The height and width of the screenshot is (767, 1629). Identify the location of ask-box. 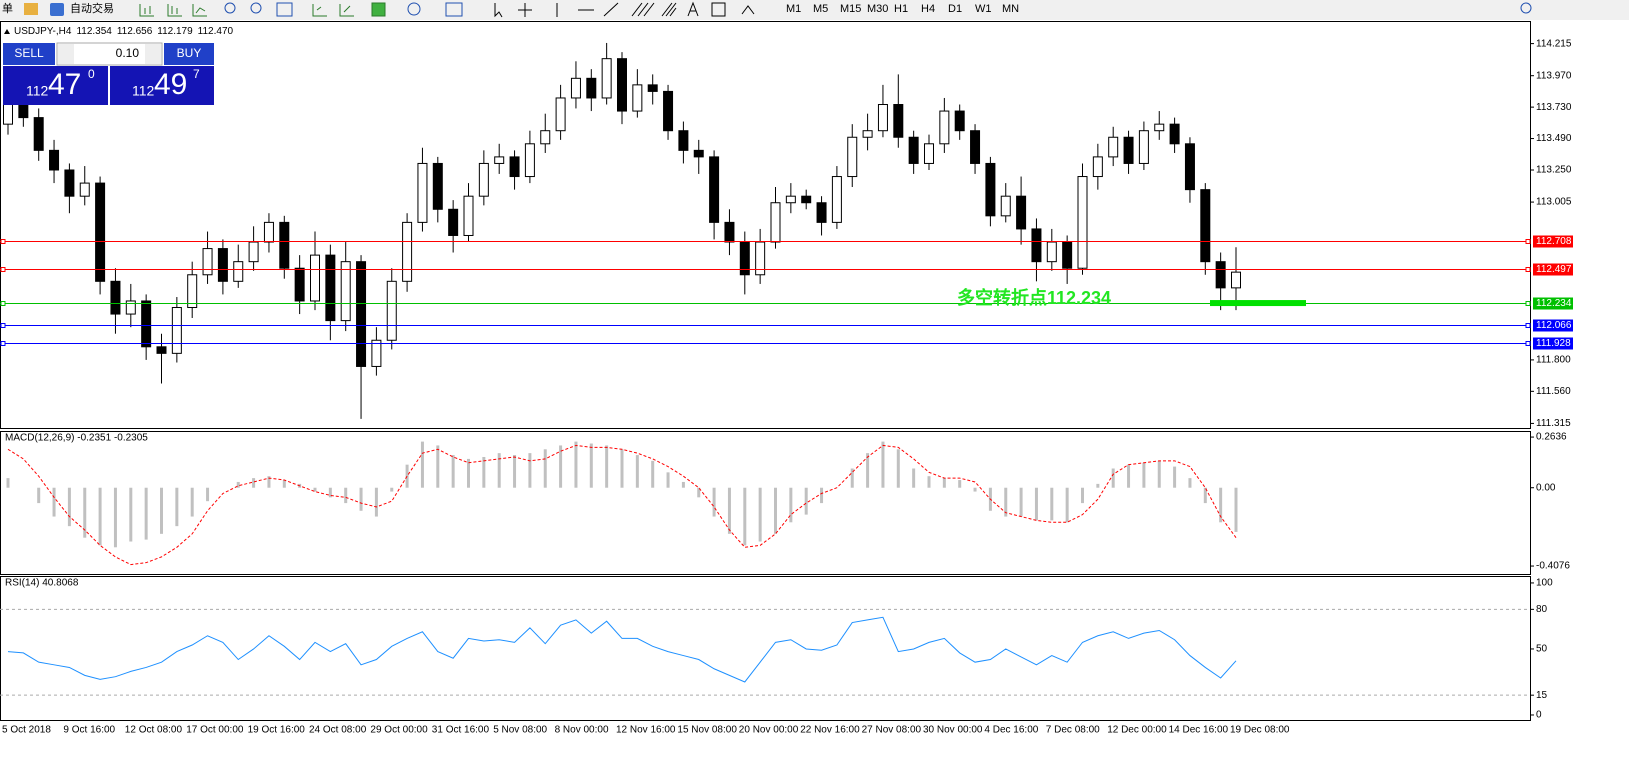
(162, 85).